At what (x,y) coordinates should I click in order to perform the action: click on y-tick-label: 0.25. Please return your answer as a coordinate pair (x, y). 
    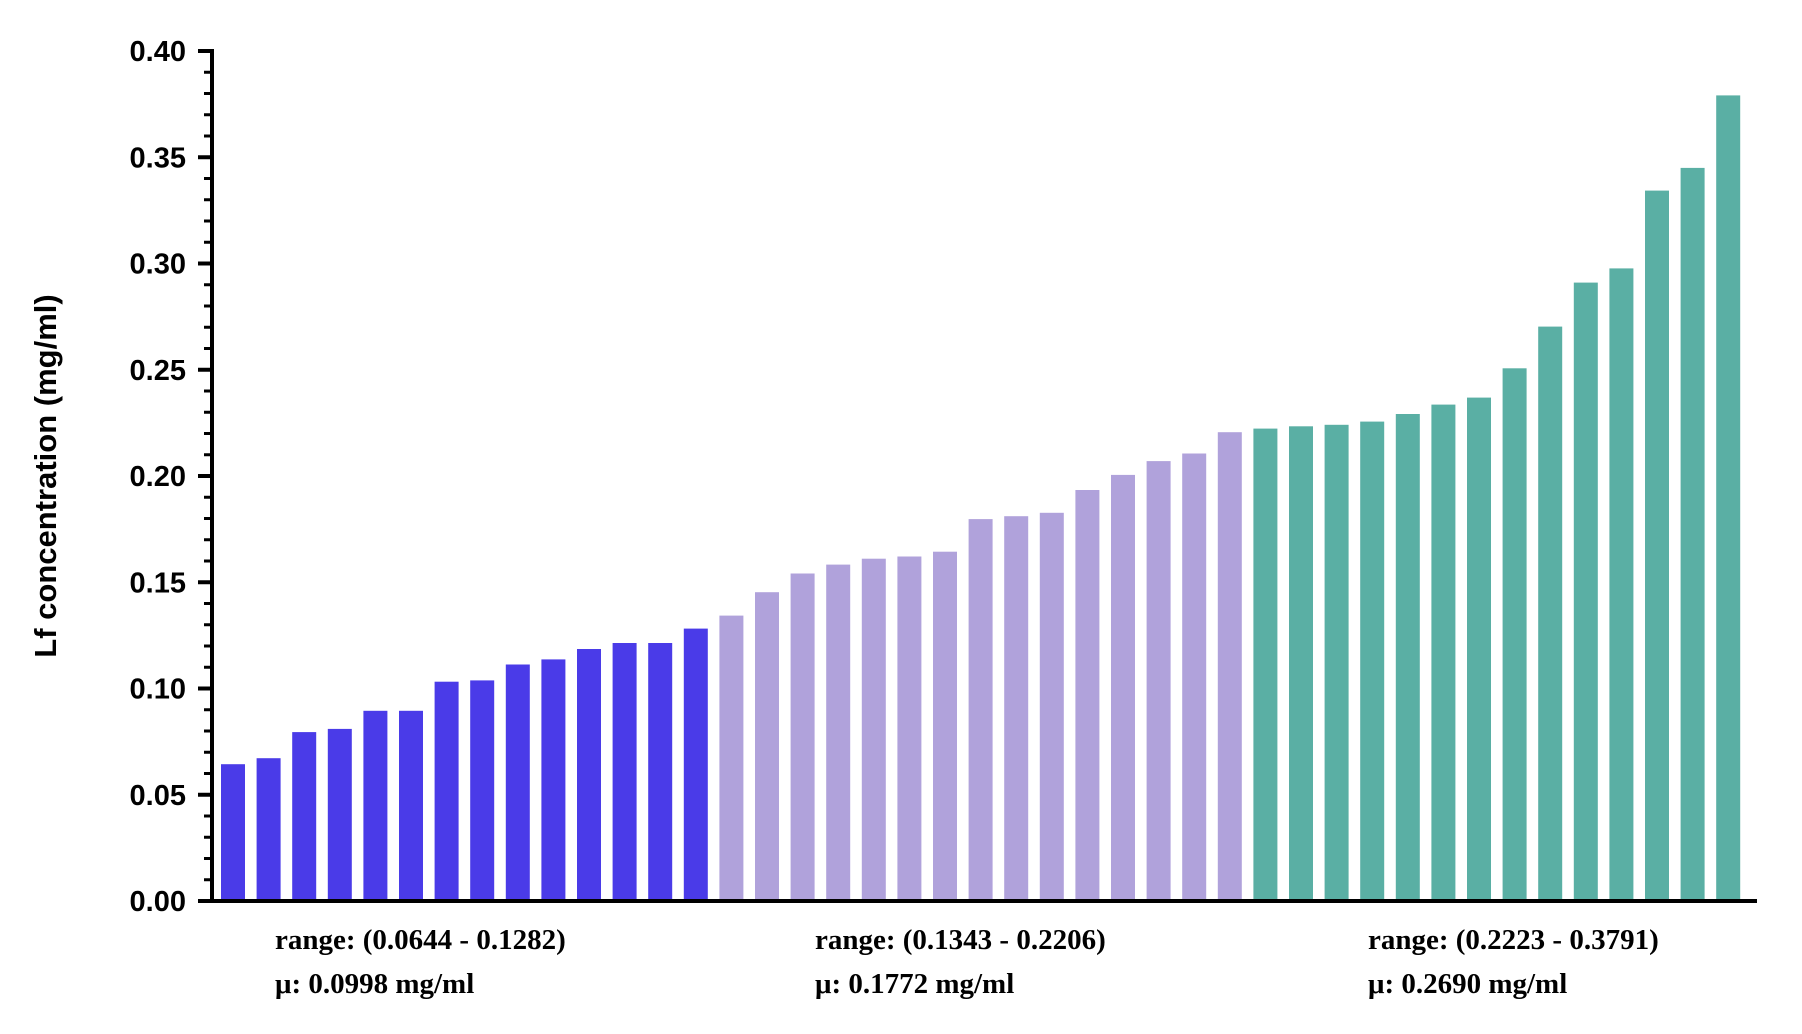
    Looking at the image, I should click on (158, 371).